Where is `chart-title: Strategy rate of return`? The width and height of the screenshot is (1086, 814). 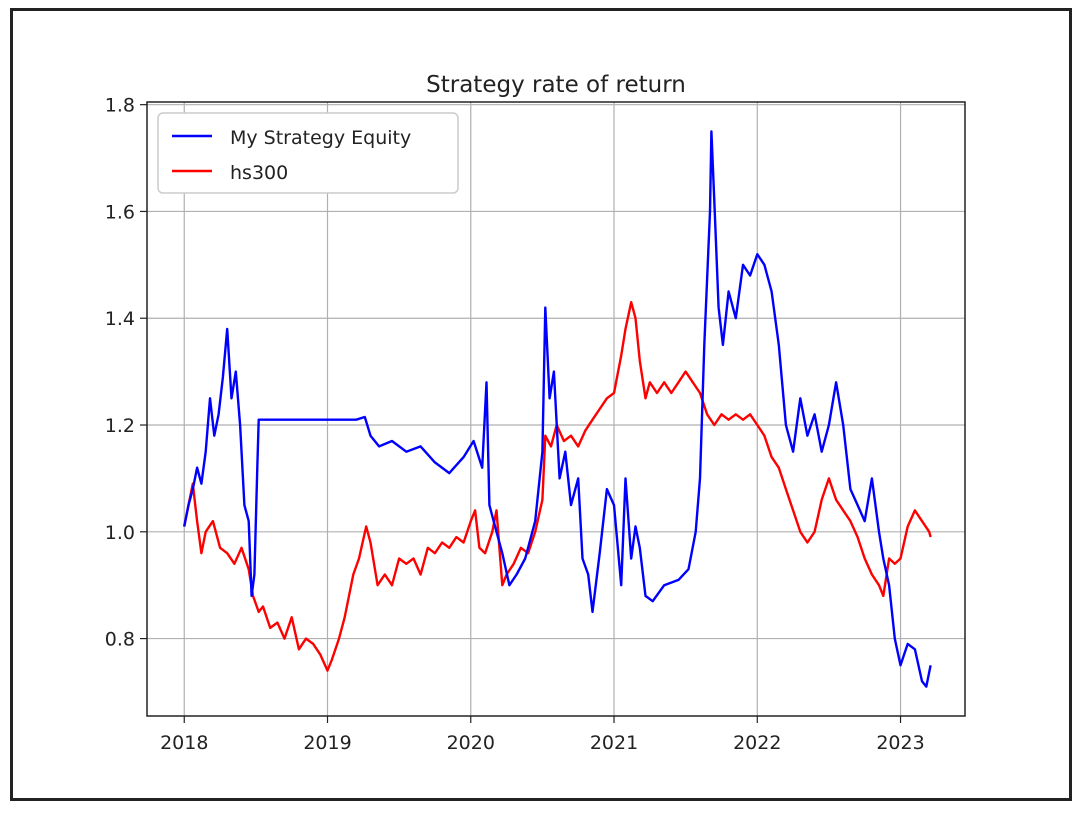 chart-title: Strategy rate of return is located at coordinates (556, 85).